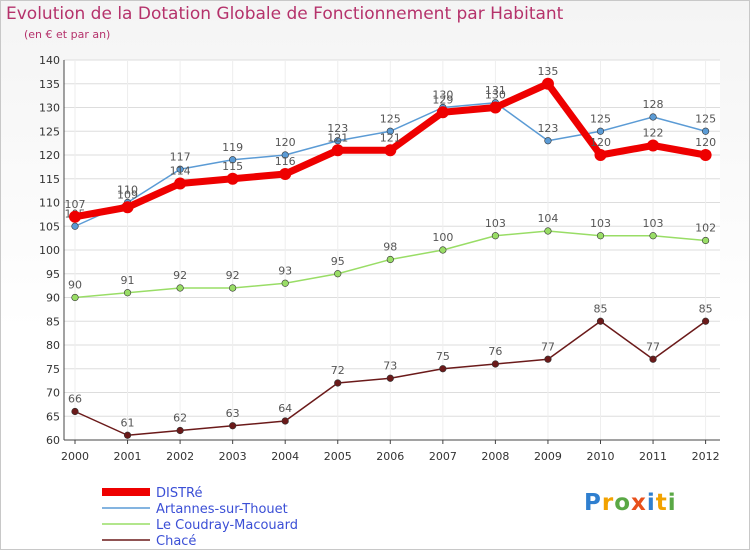 Image resolution: width=750 pixels, height=550 pixels. What do you see at coordinates (180, 418) in the screenshot?
I see `data-label: 62` at bounding box center [180, 418].